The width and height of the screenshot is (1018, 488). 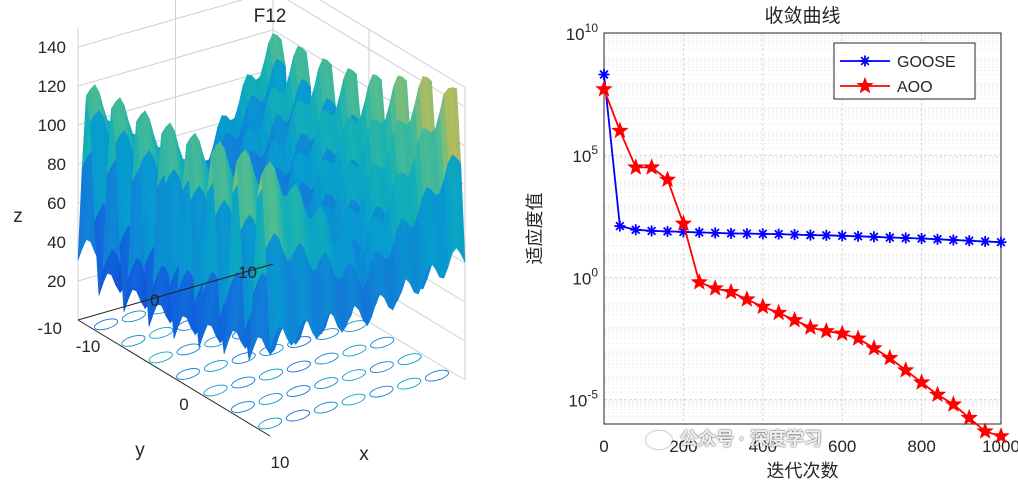 What do you see at coordinates (183, 404) in the screenshot?
I see `x-tick-label: 0` at bounding box center [183, 404].